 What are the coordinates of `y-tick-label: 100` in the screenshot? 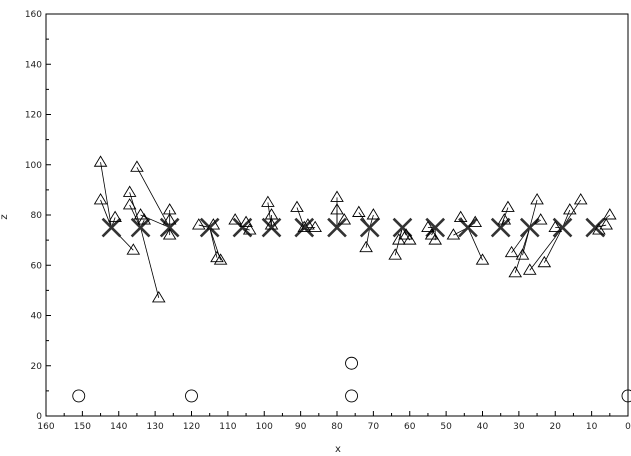 It's located at (33, 166).